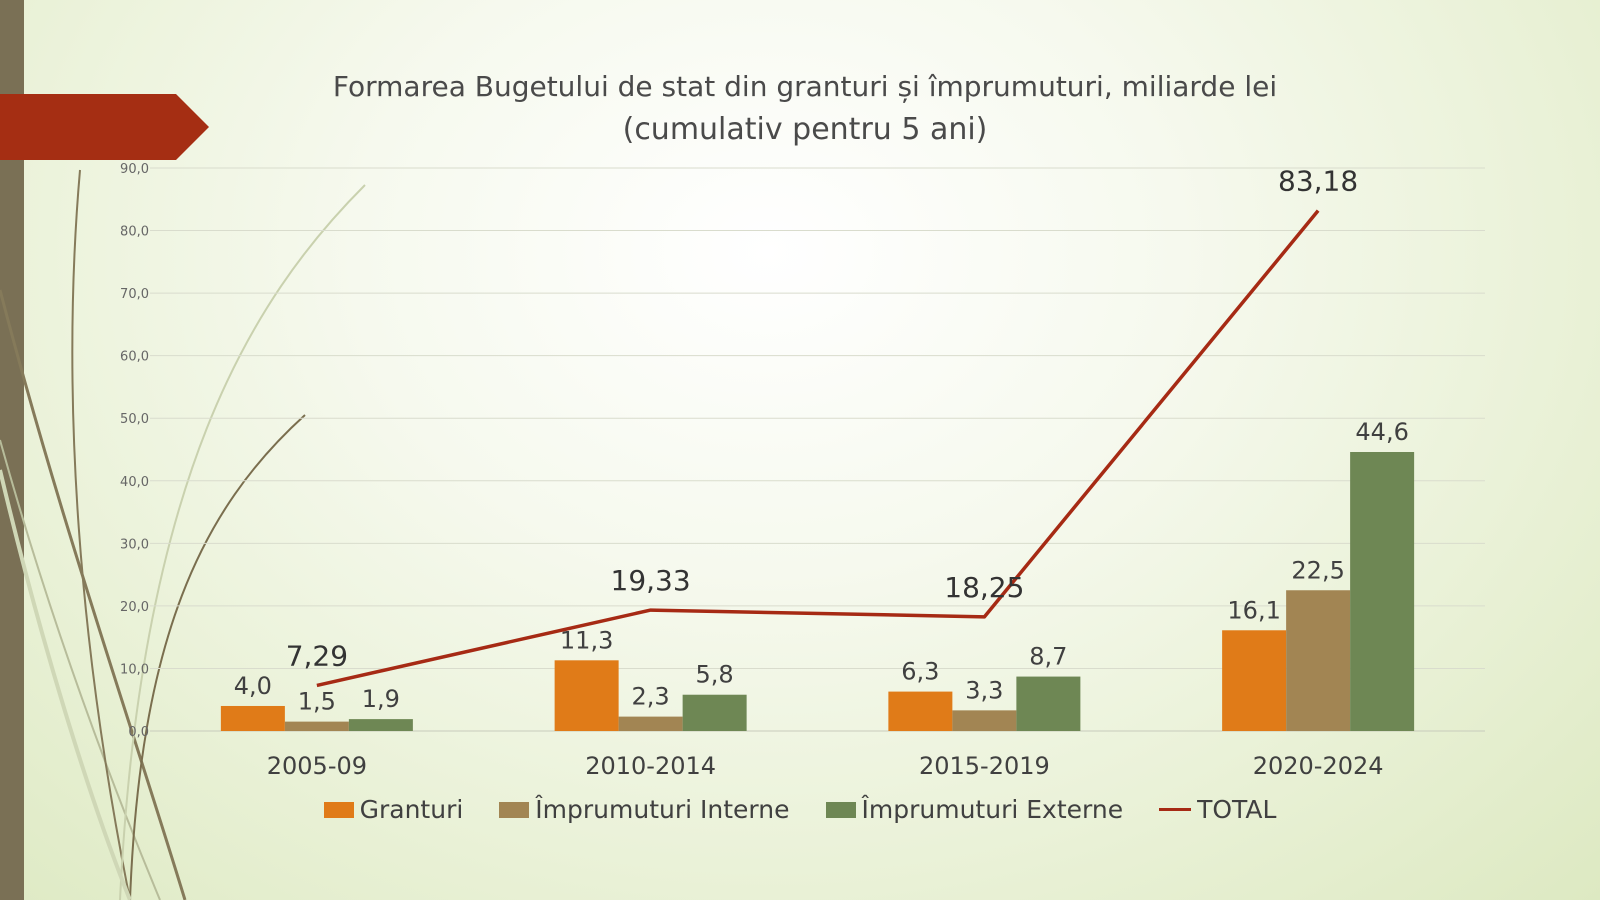 The image size is (1600, 900). Describe the element at coordinates (715, 675) in the screenshot. I see `bar-data-label: 5,8` at that location.